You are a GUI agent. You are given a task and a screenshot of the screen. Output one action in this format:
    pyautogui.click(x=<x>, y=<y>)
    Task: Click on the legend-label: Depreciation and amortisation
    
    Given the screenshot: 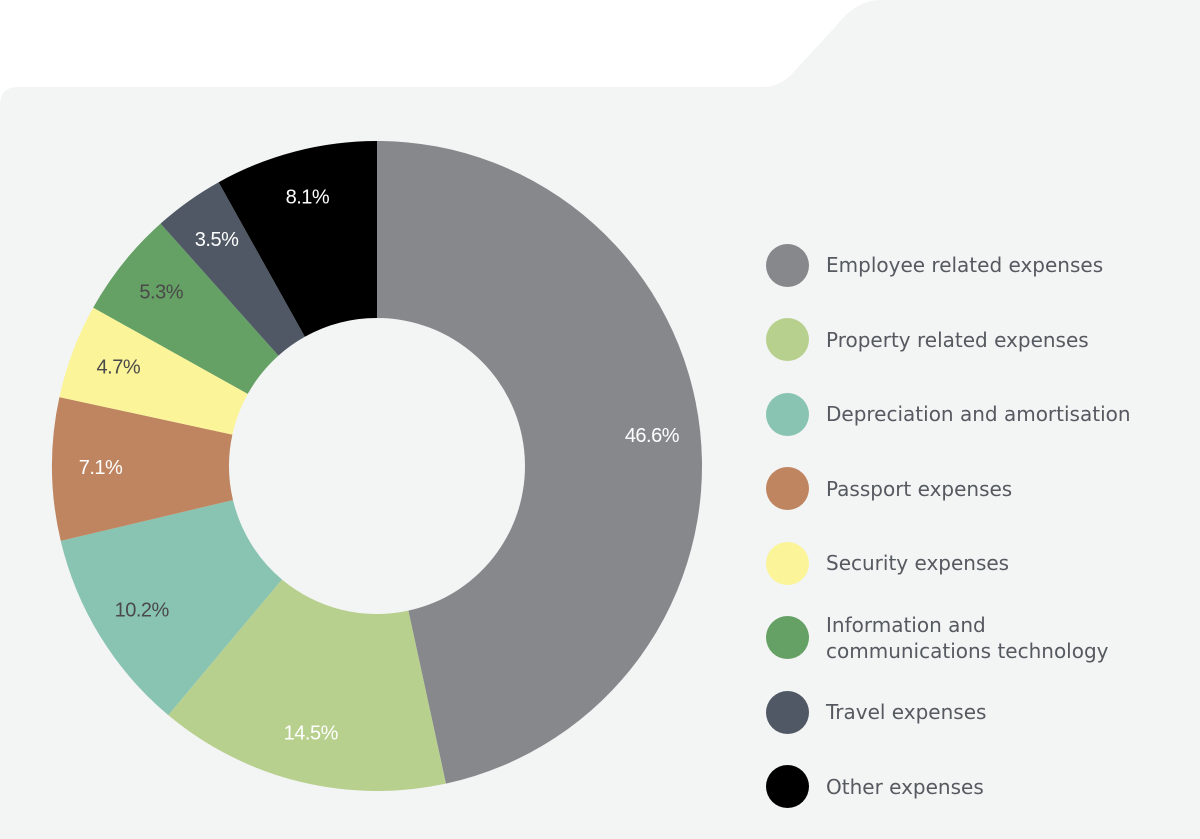 What is the action you would take?
    pyautogui.click(x=978, y=414)
    